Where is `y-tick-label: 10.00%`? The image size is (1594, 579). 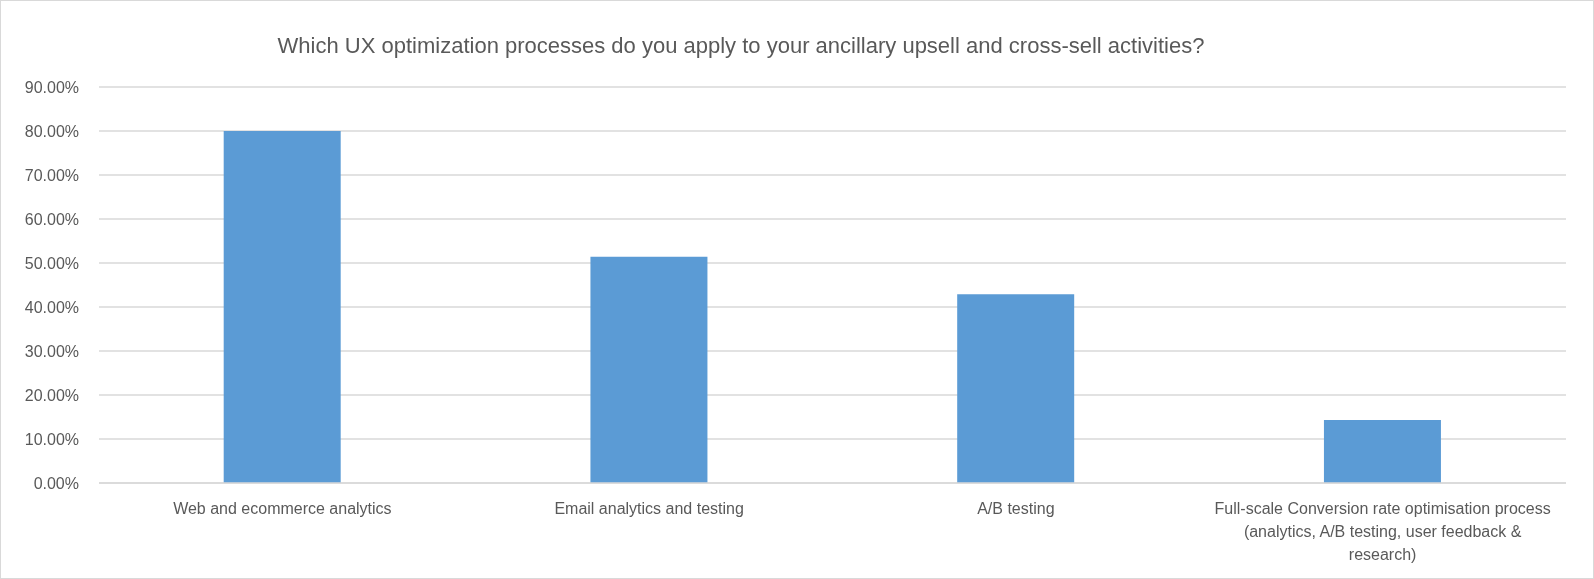 y-tick-label: 10.00% is located at coordinates (51, 439).